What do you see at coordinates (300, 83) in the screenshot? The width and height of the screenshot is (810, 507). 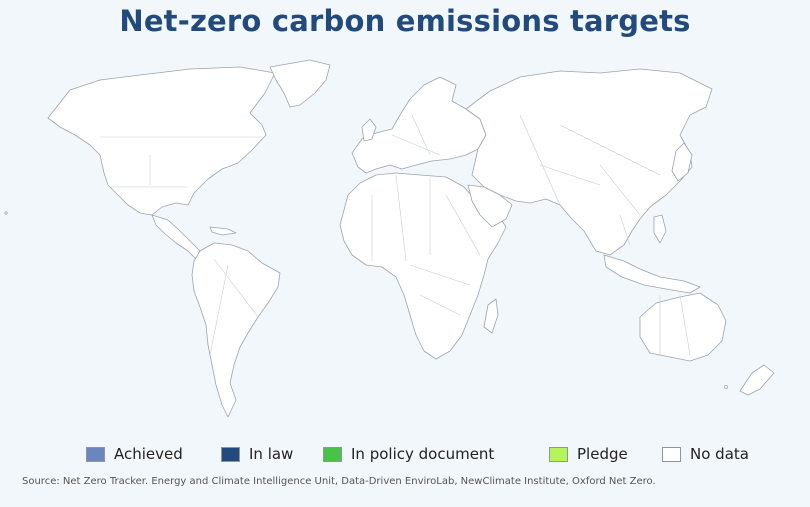 I see `greenland` at bounding box center [300, 83].